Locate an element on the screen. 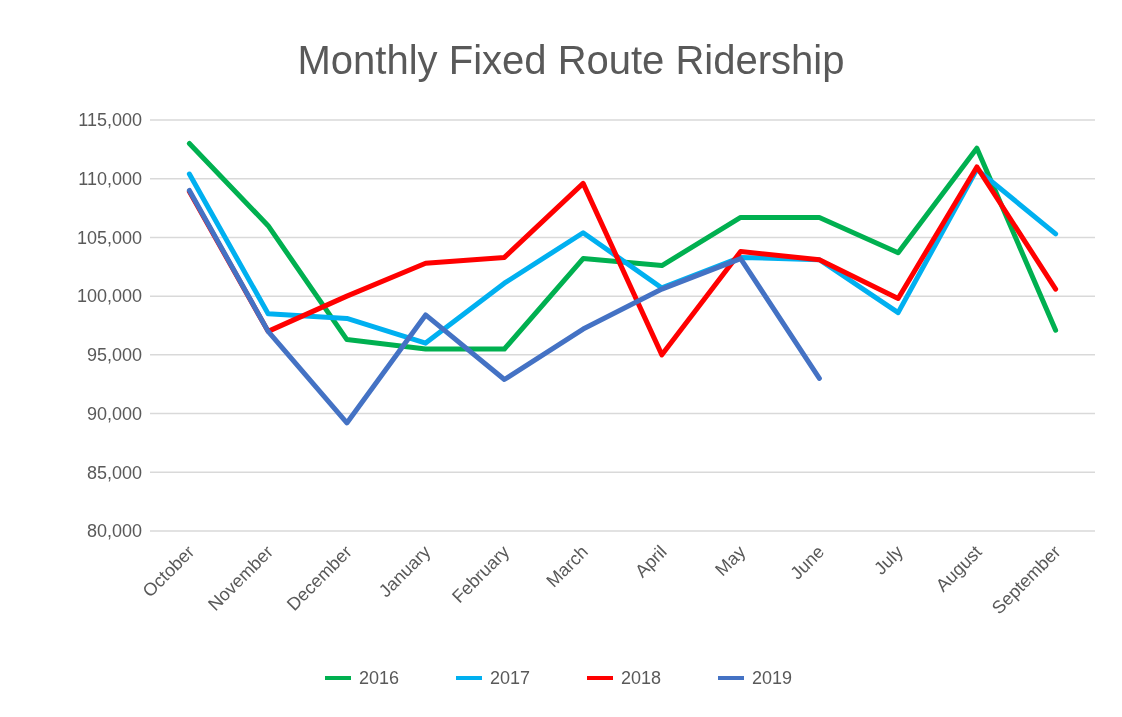 The height and width of the screenshot is (717, 1122). y-tick-label: 105,000 is located at coordinates (109, 237).